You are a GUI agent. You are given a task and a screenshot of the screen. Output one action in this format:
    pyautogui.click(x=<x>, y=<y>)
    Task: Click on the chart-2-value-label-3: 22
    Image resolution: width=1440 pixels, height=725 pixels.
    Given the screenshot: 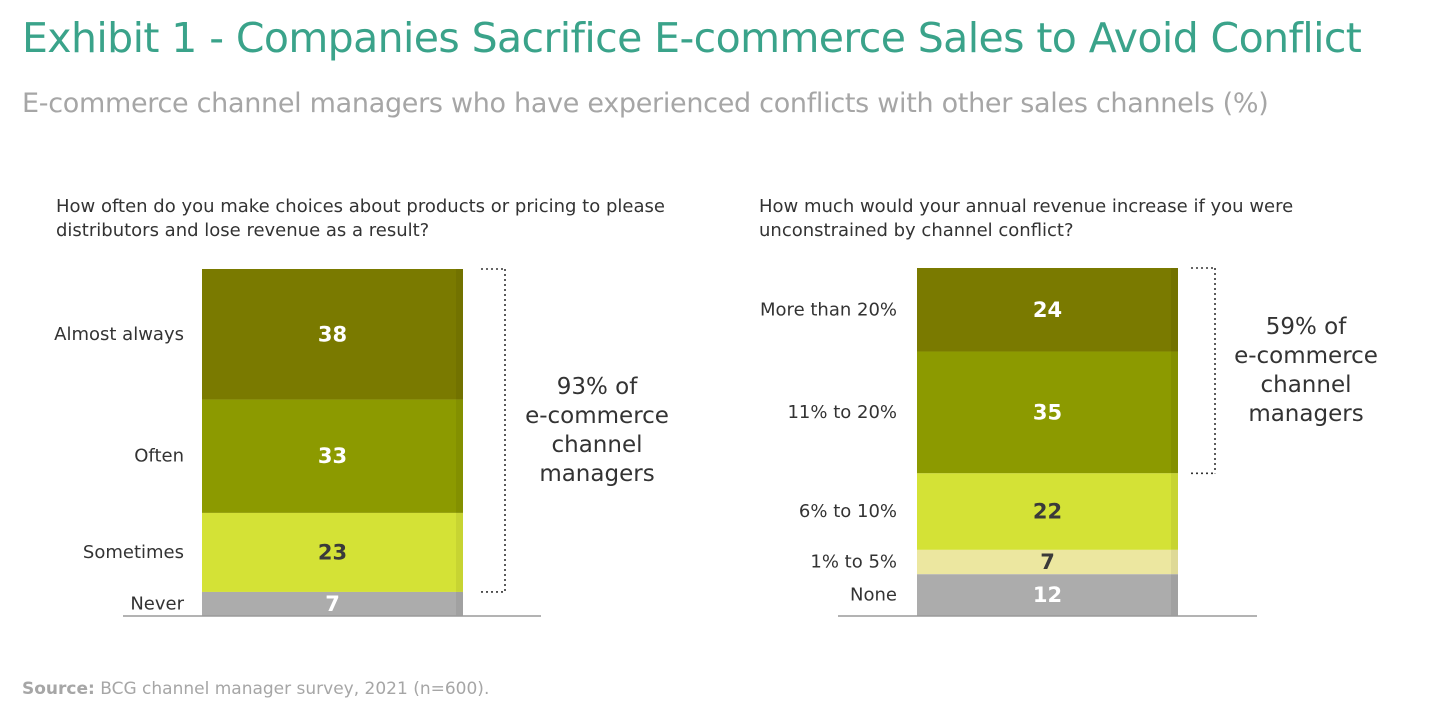 What is the action you would take?
    pyautogui.click(x=1047, y=512)
    